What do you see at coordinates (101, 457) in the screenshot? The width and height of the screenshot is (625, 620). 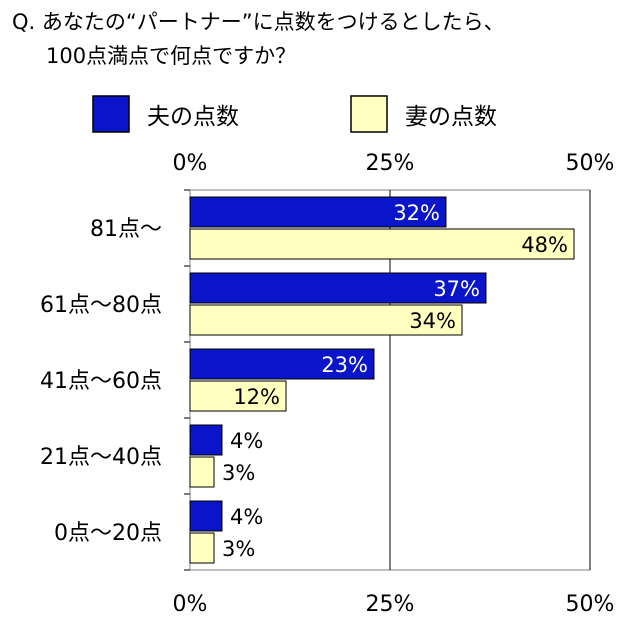 I see `category-label-4: 21点～40点` at bounding box center [101, 457].